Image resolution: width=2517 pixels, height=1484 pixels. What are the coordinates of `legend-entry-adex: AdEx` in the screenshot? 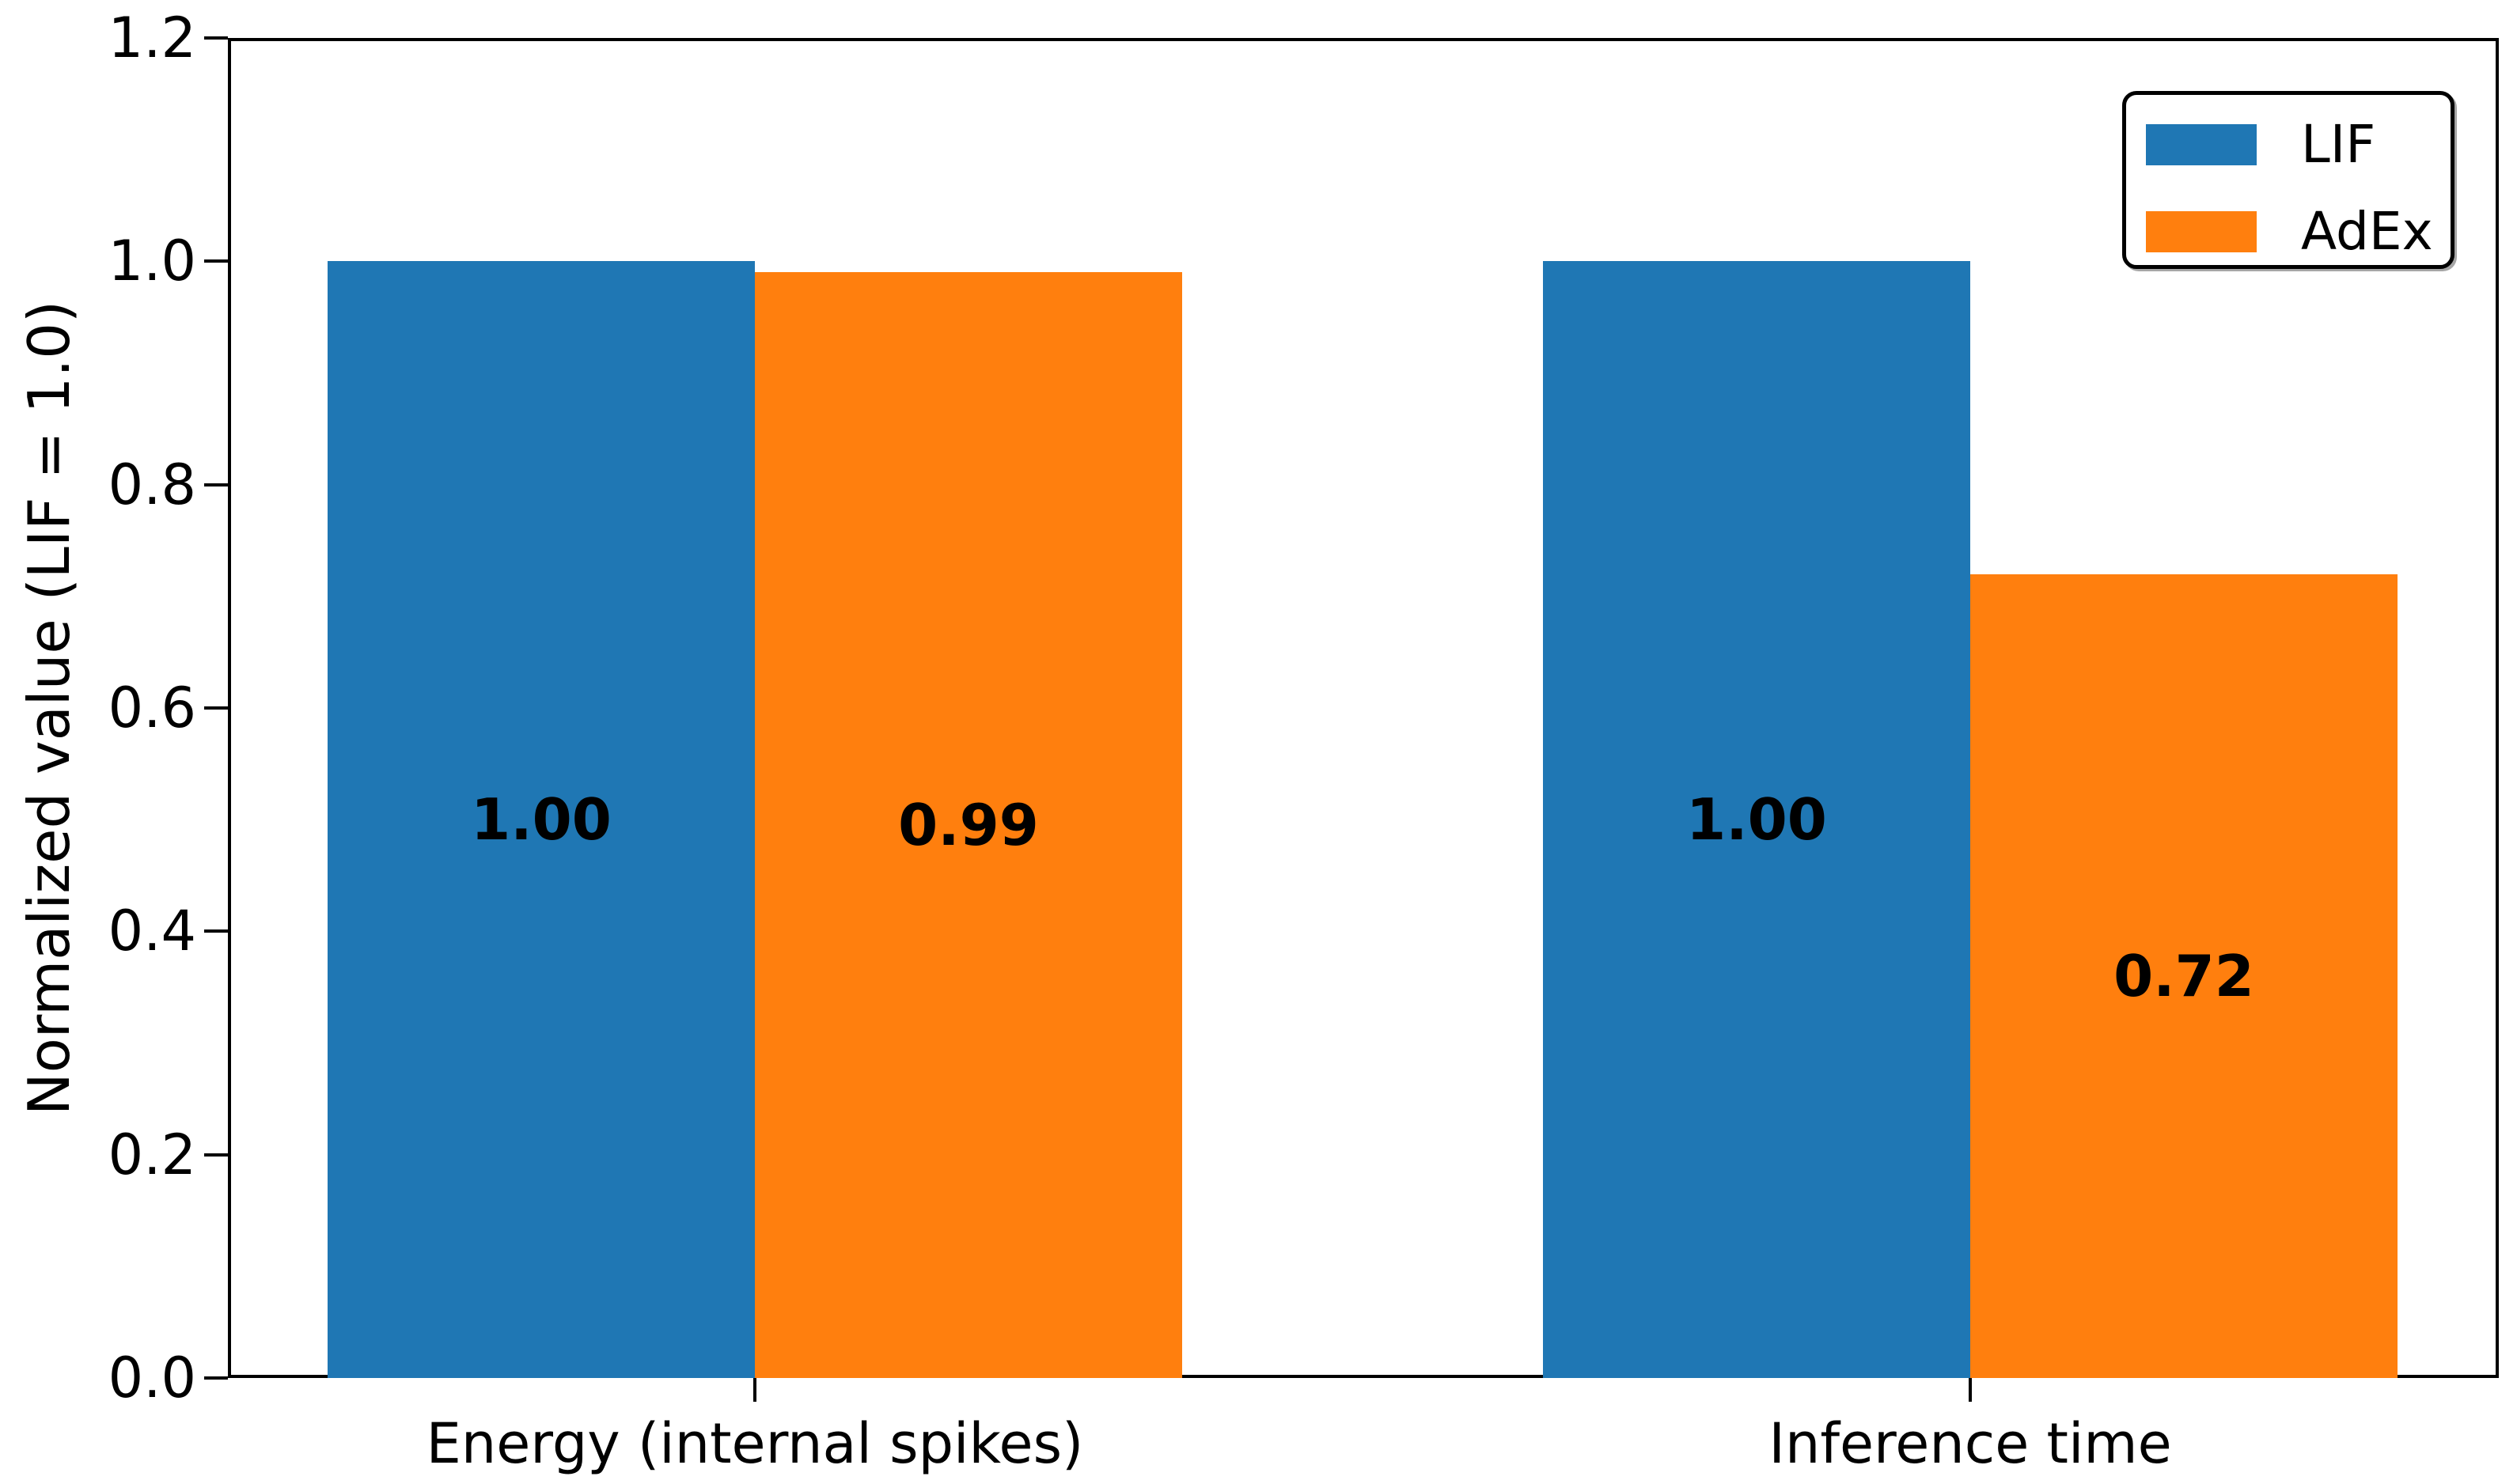 It's located at (2298, 232).